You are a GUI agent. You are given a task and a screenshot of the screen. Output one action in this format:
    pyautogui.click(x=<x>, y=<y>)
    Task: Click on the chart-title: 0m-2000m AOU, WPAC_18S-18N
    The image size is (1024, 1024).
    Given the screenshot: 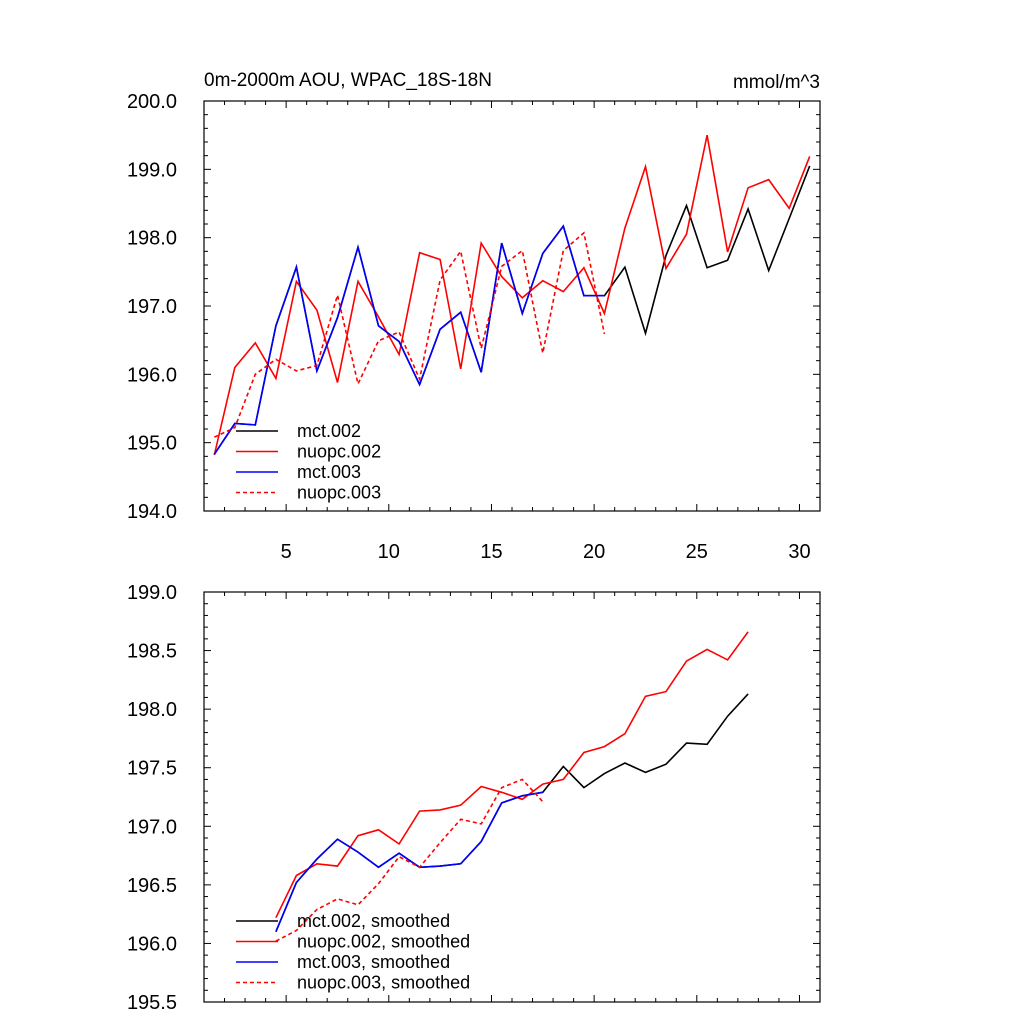 What is the action you would take?
    pyautogui.click(x=348, y=80)
    